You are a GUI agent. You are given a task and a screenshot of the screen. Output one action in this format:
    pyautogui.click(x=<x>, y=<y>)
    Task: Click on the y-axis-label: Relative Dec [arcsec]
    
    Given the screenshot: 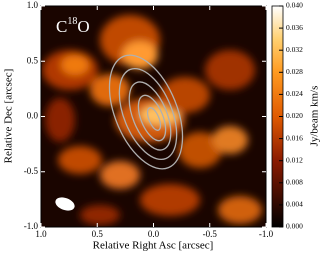 What is the action you would take?
    pyautogui.click(x=9, y=116)
    